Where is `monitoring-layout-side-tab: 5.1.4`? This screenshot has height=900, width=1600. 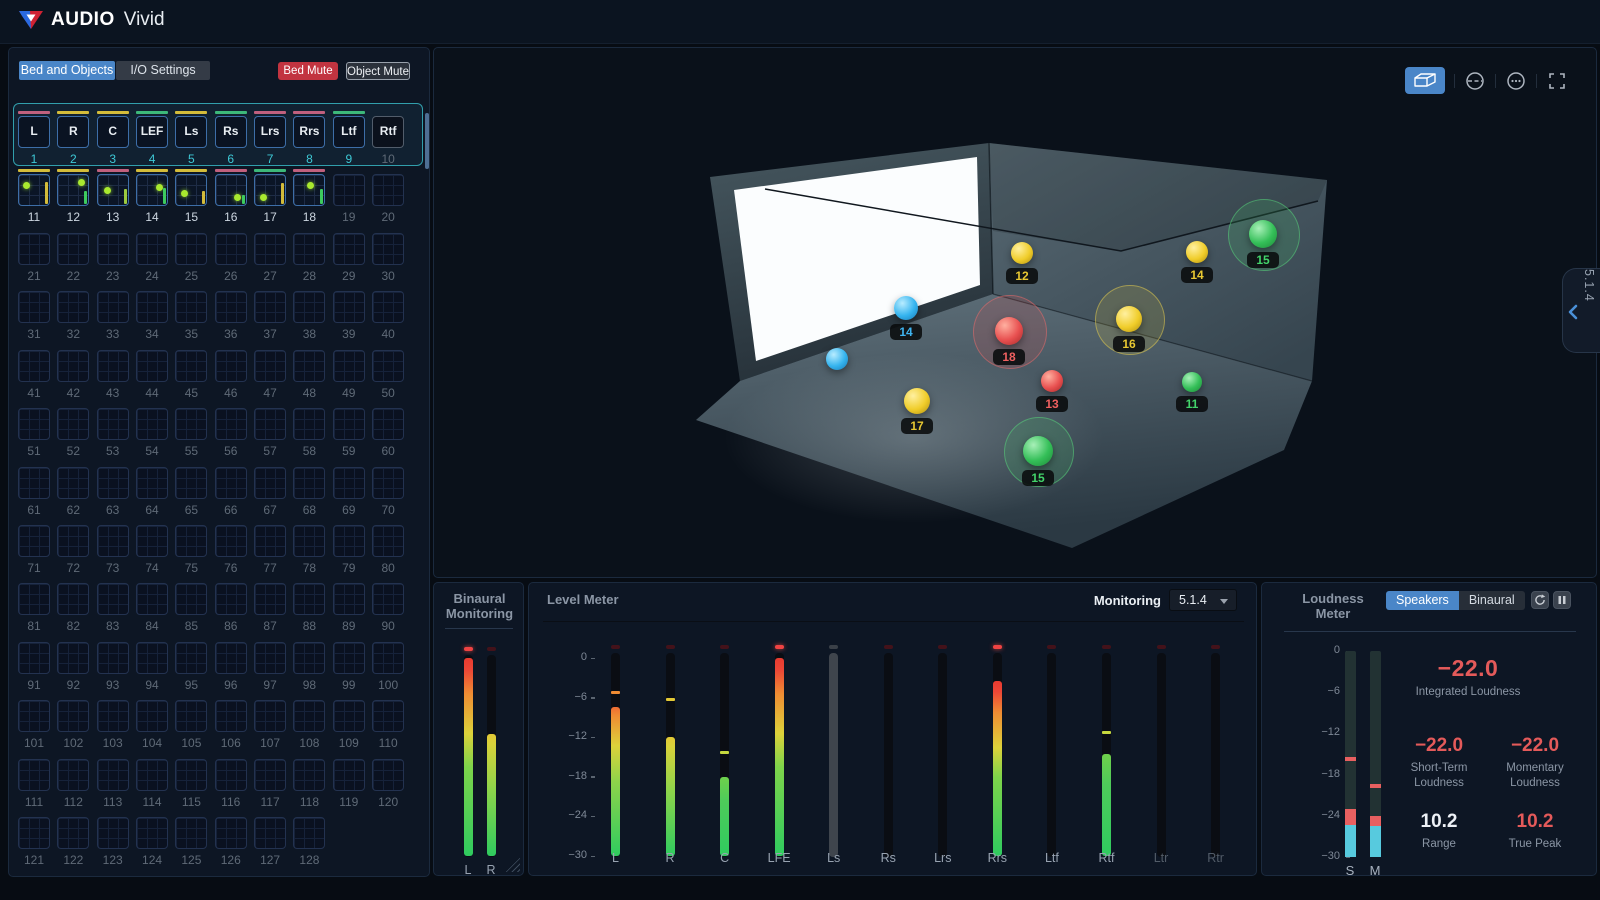 monitoring-layout-side-tab: 5.1.4 is located at coordinates (1581, 310).